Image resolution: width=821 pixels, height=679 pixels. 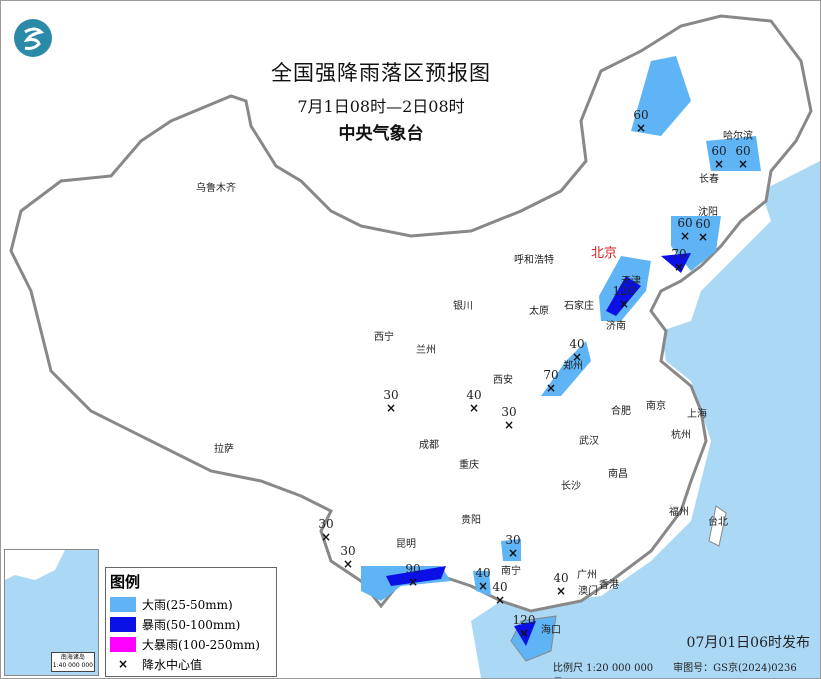 What do you see at coordinates (603, 668) in the screenshot?
I see `scale: 比例尺 1:20 000 000` at bounding box center [603, 668].